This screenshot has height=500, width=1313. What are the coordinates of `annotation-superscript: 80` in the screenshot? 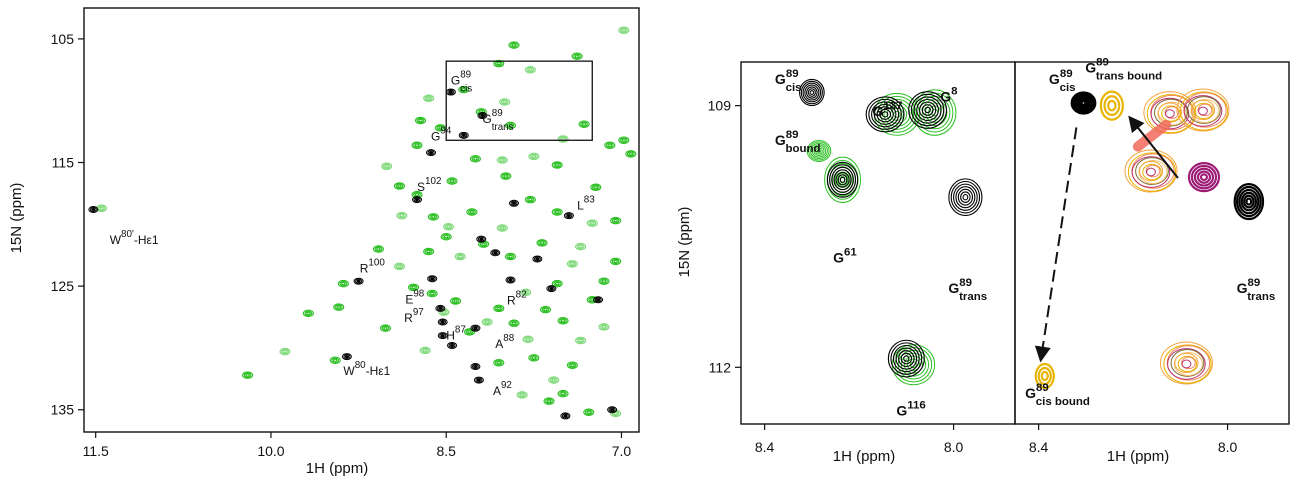 It's located at (360, 365).